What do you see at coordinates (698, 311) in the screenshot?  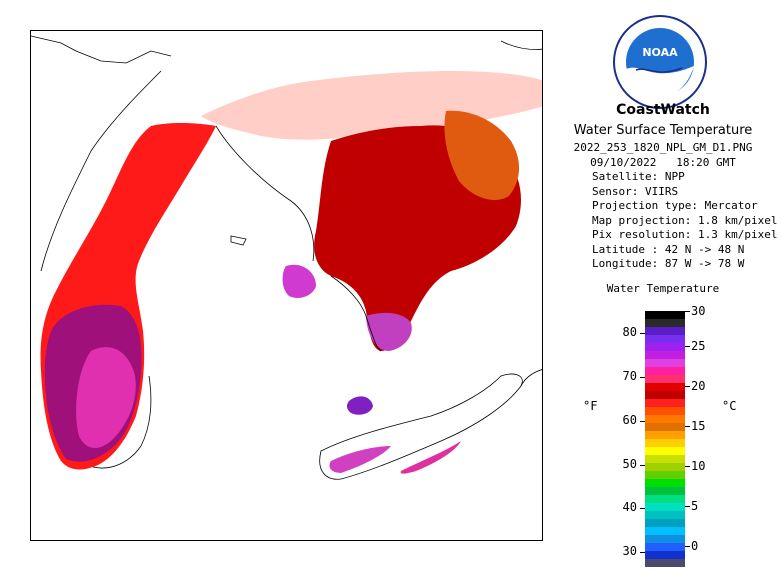 I see `celsius-tick-label: 30` at bounding box center [698, 311].